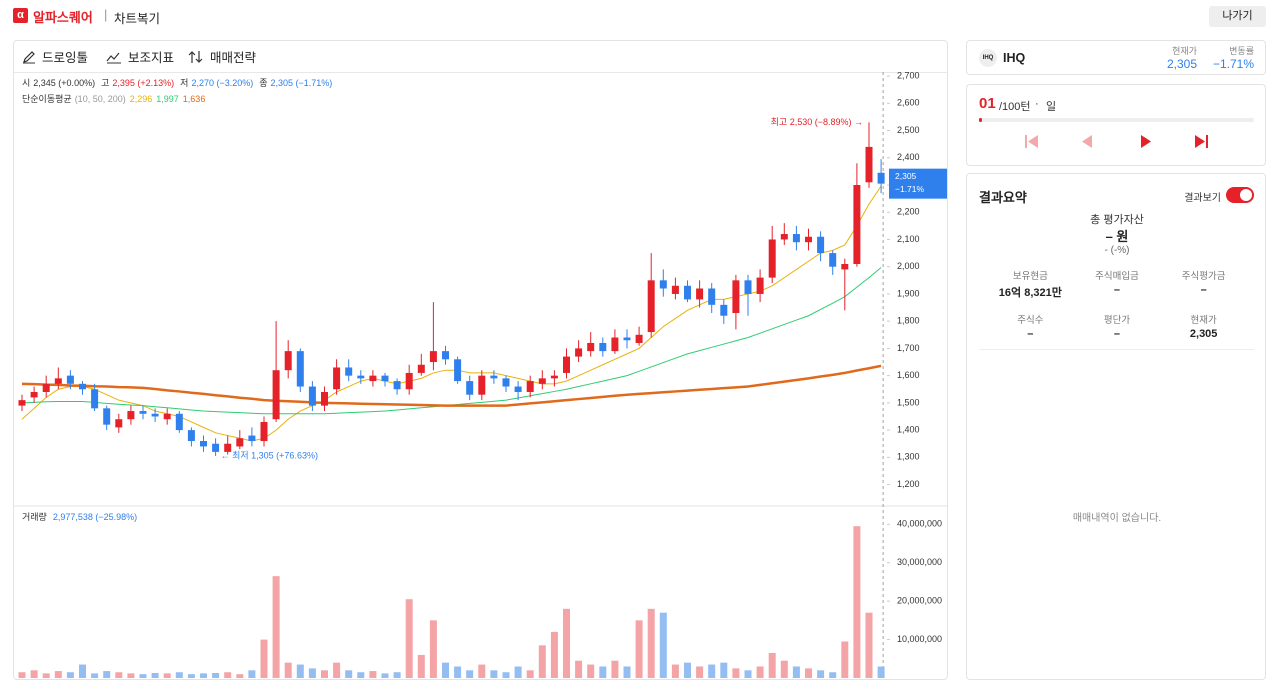 The height and width of the screenshot is (696, 1280). What do you see at coordinates (1116, 349) in the screenshot?
I see `divider` at bounding box center [1116, 349].